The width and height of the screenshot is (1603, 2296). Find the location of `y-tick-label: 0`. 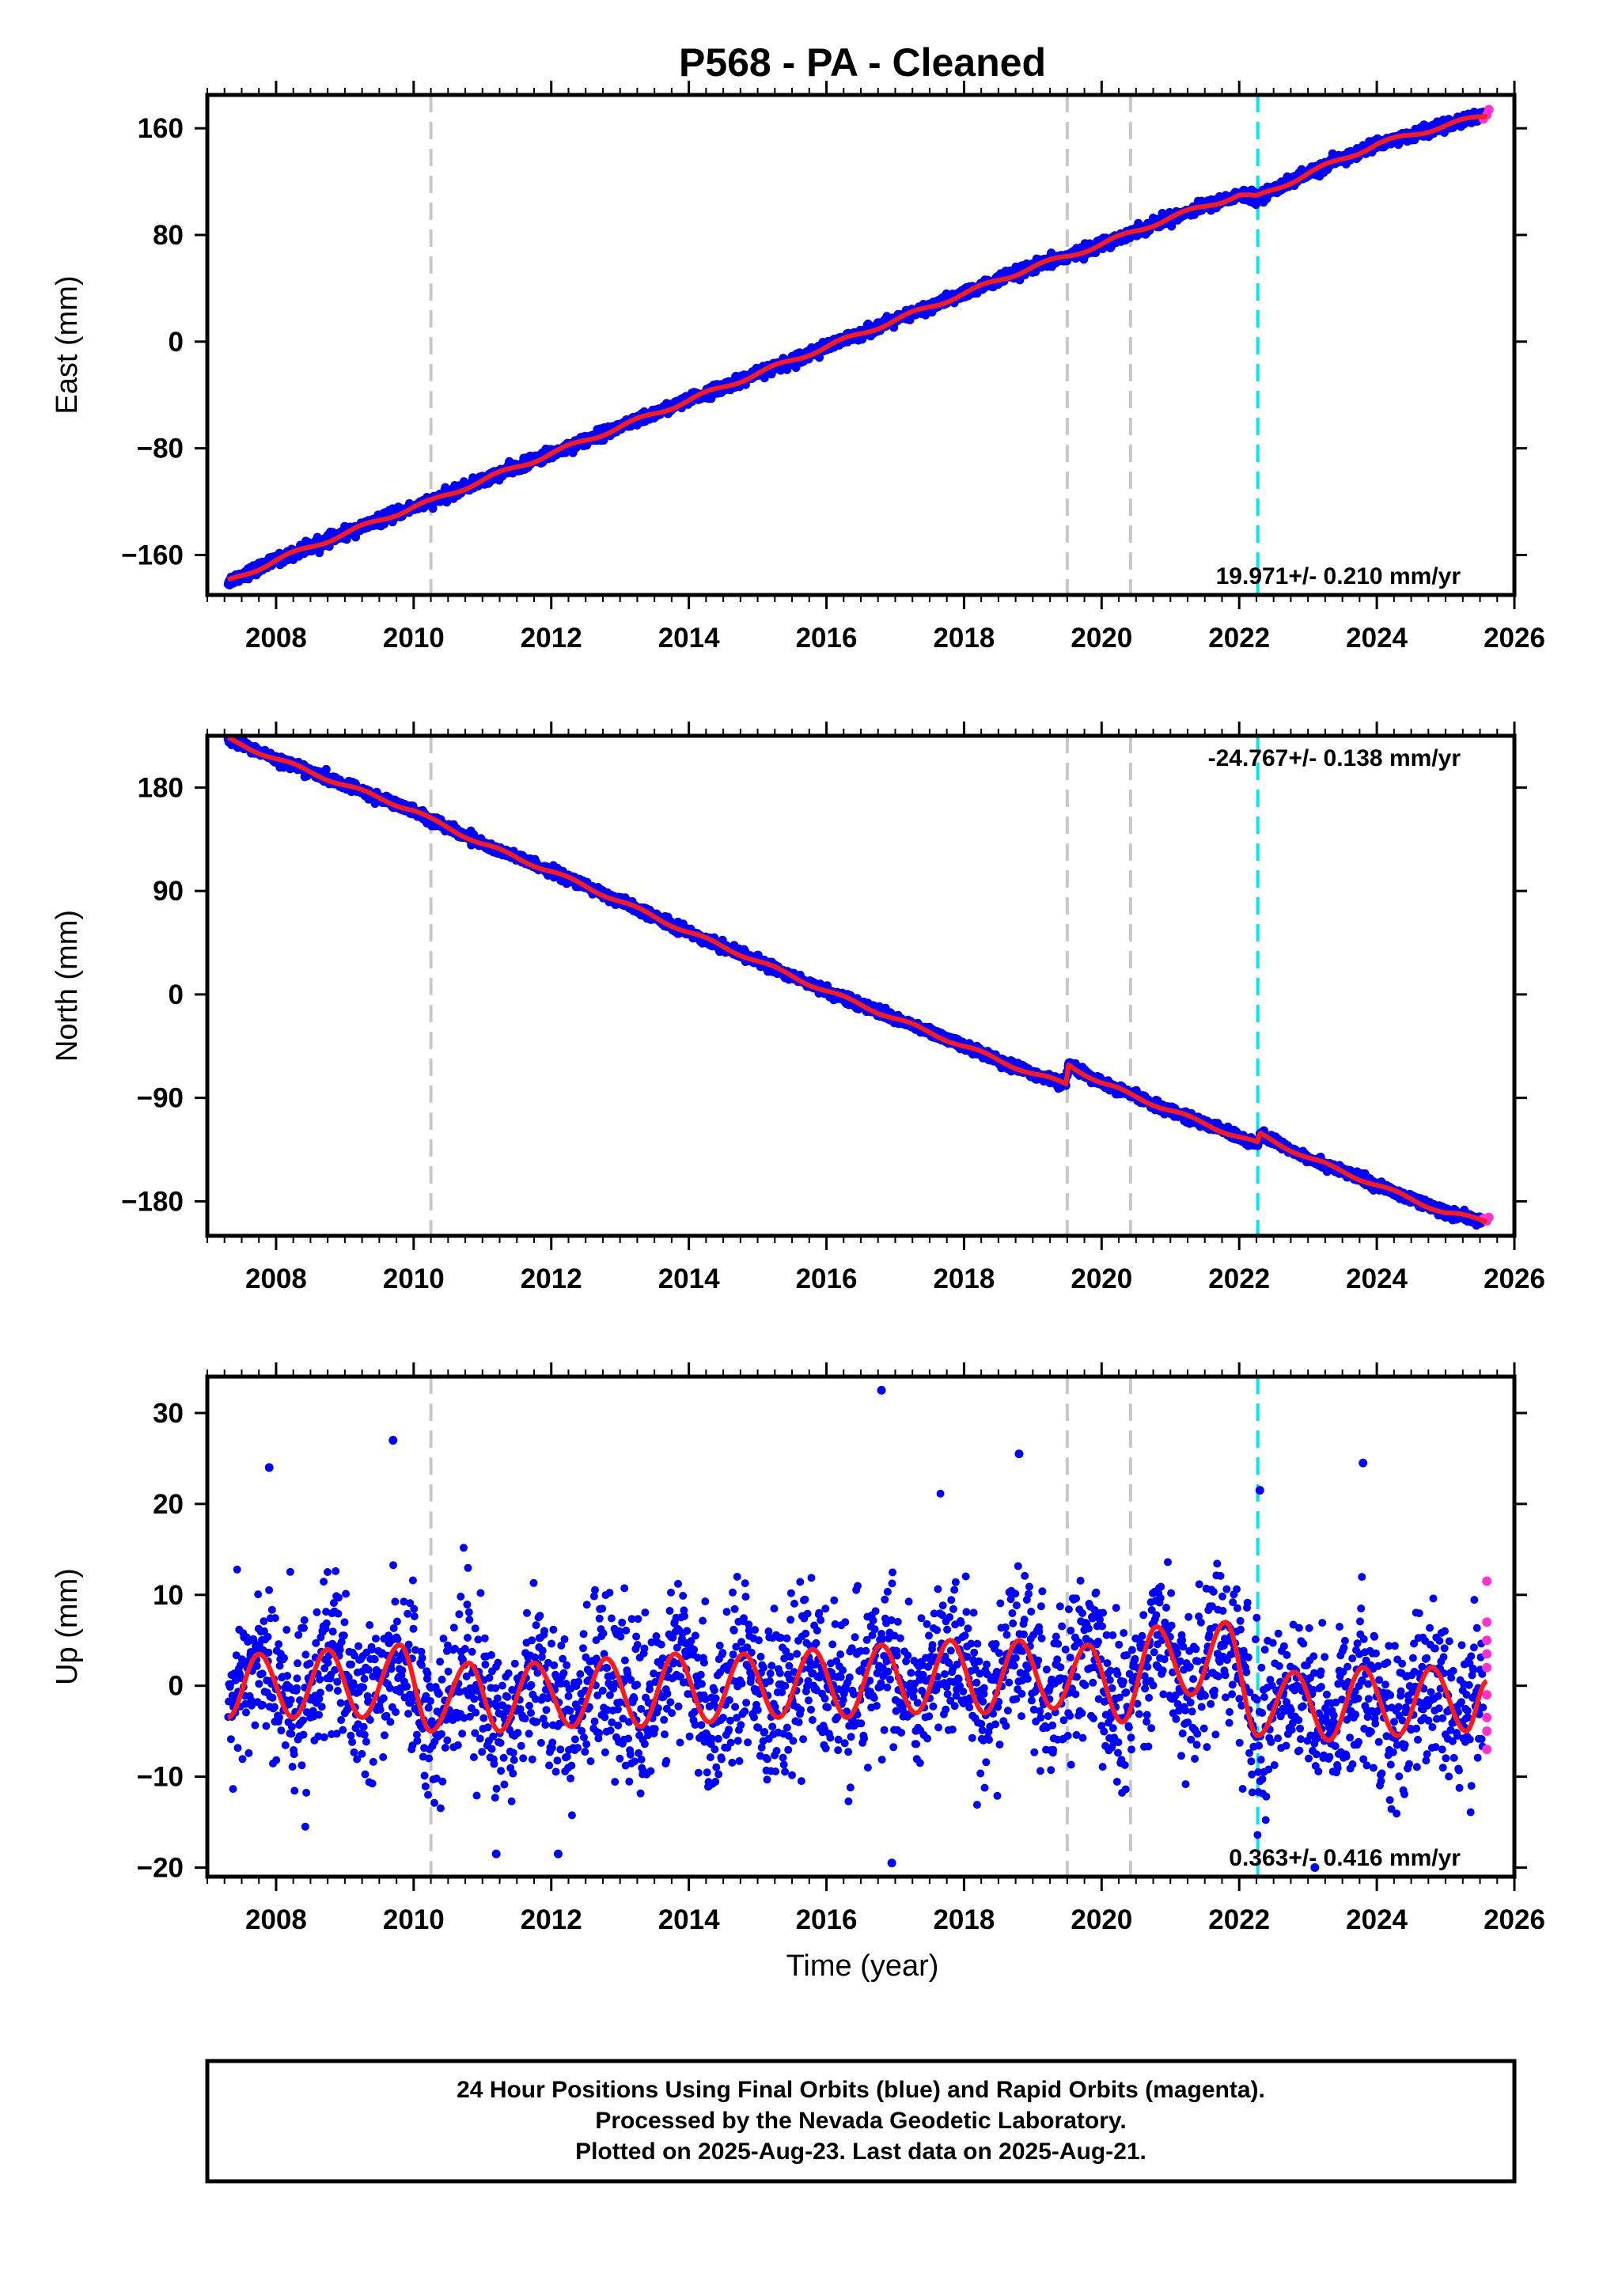

y-tick-label: 0 is located at coordinates (176, 343).